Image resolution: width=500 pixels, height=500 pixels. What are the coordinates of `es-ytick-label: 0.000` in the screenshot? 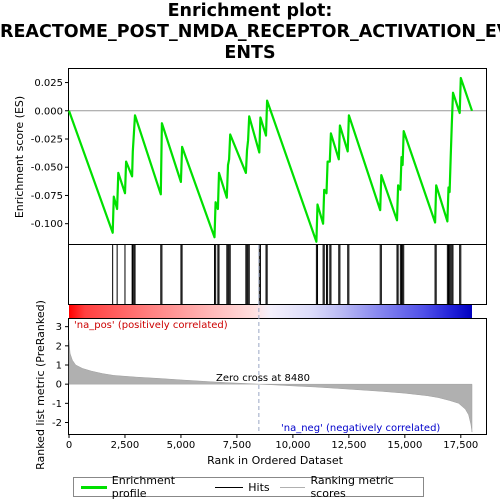 It's located at (48, 111).